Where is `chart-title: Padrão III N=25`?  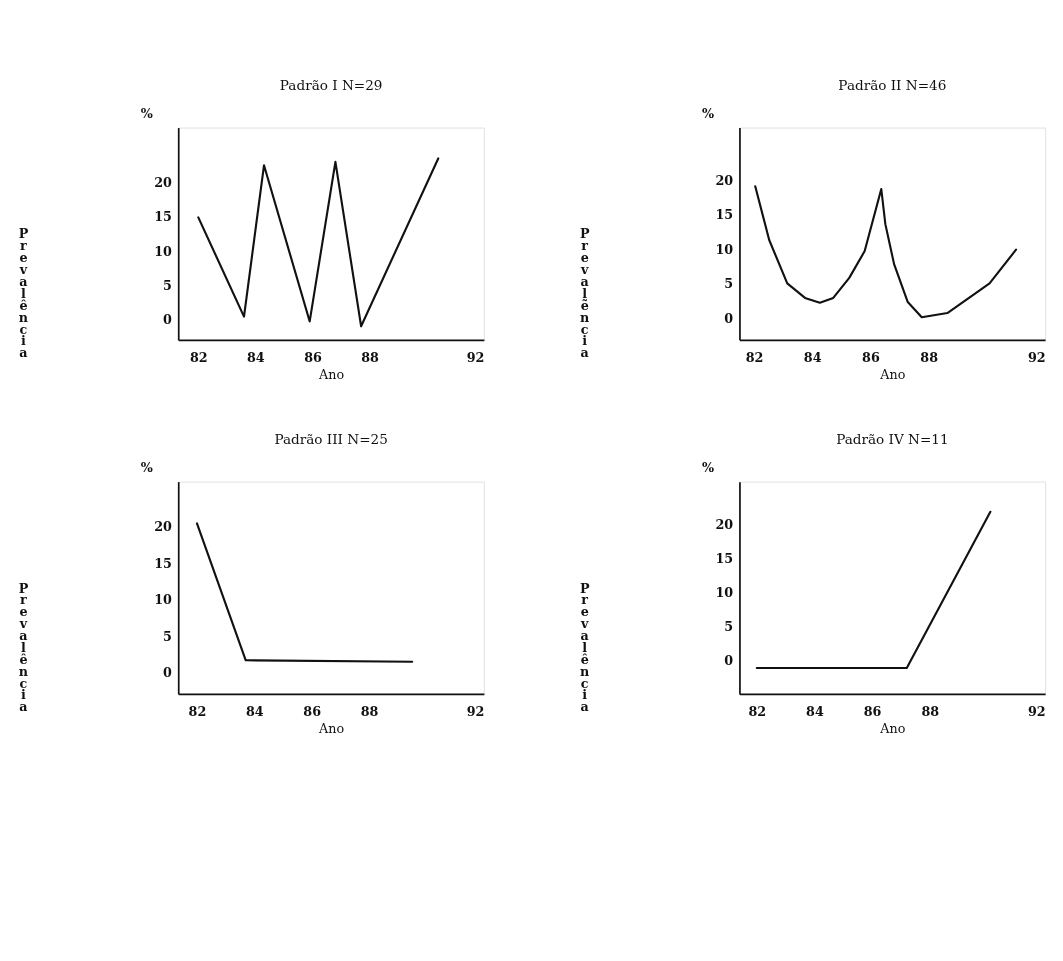 chart-title: Padrão III N=25 is located at coordinates (331, 439).